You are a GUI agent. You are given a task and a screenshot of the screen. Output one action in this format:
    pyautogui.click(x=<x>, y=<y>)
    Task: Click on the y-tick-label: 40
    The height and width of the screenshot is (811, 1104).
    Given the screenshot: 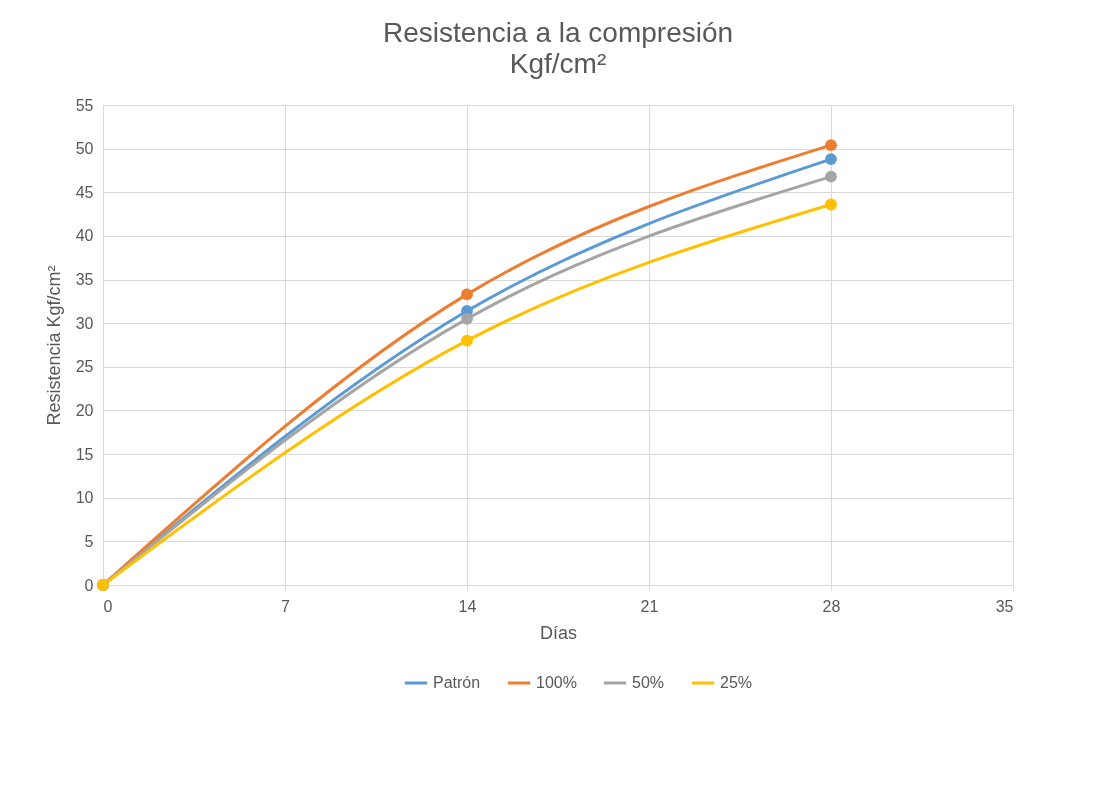 What is the action you would take?
    pyautogui.click(x=84, y=236)
    